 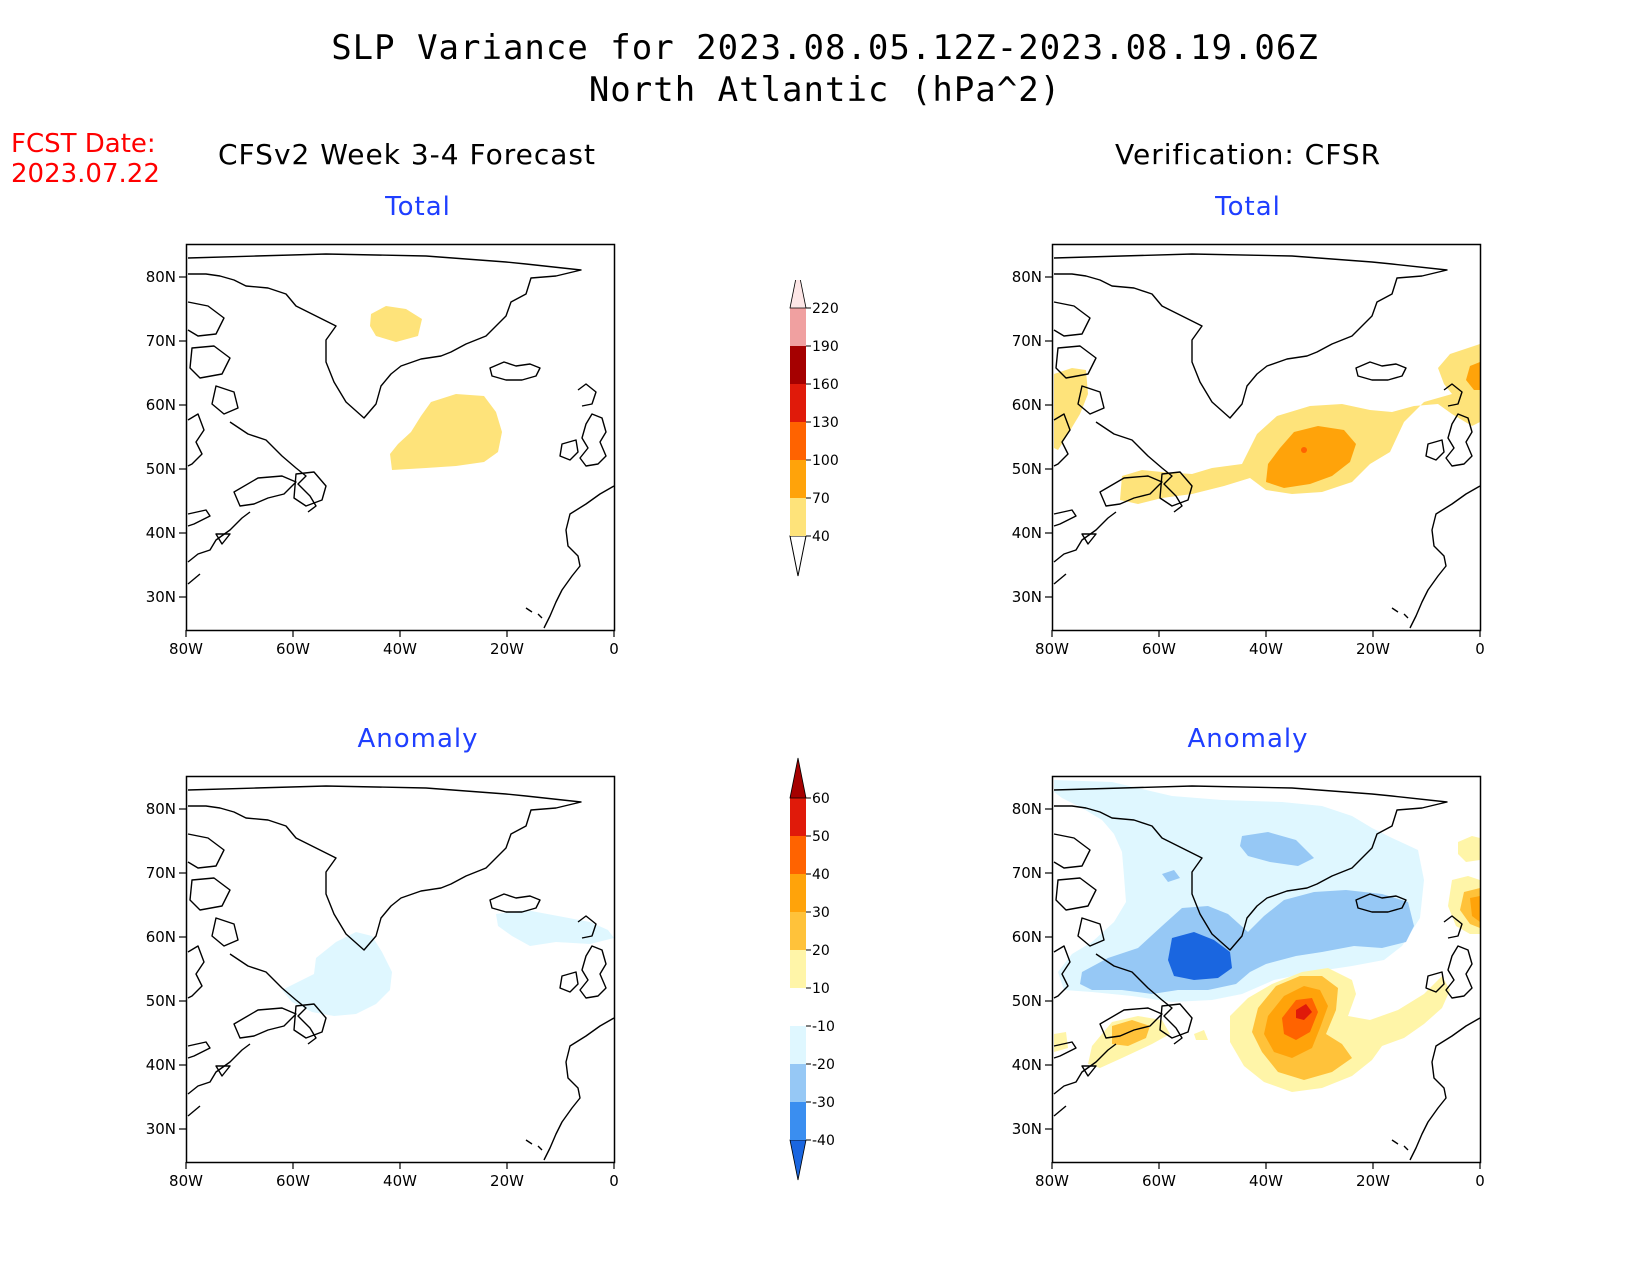 What do you see at coordinates (1248, 154) in the screenshot?
I see `verification-column-heading: Verification: CFSR` at bounding box center [1248, 154].